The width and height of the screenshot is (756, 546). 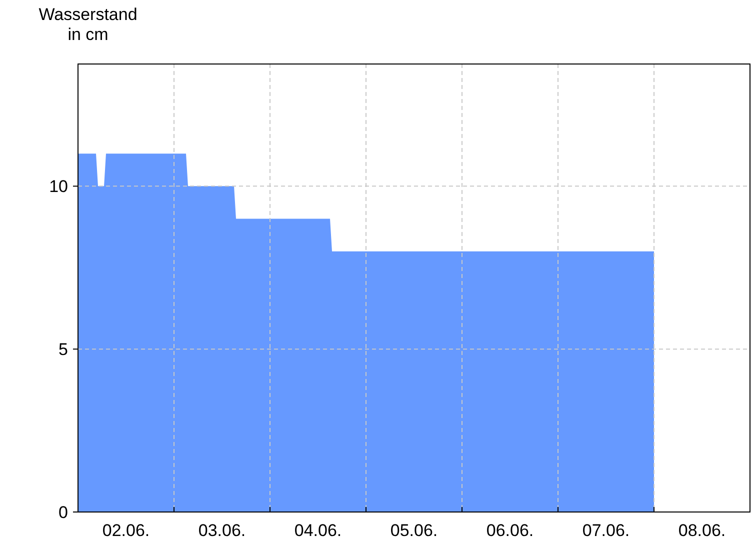 I want to click on y-tick-label: 5, so click(x=63, y=350).